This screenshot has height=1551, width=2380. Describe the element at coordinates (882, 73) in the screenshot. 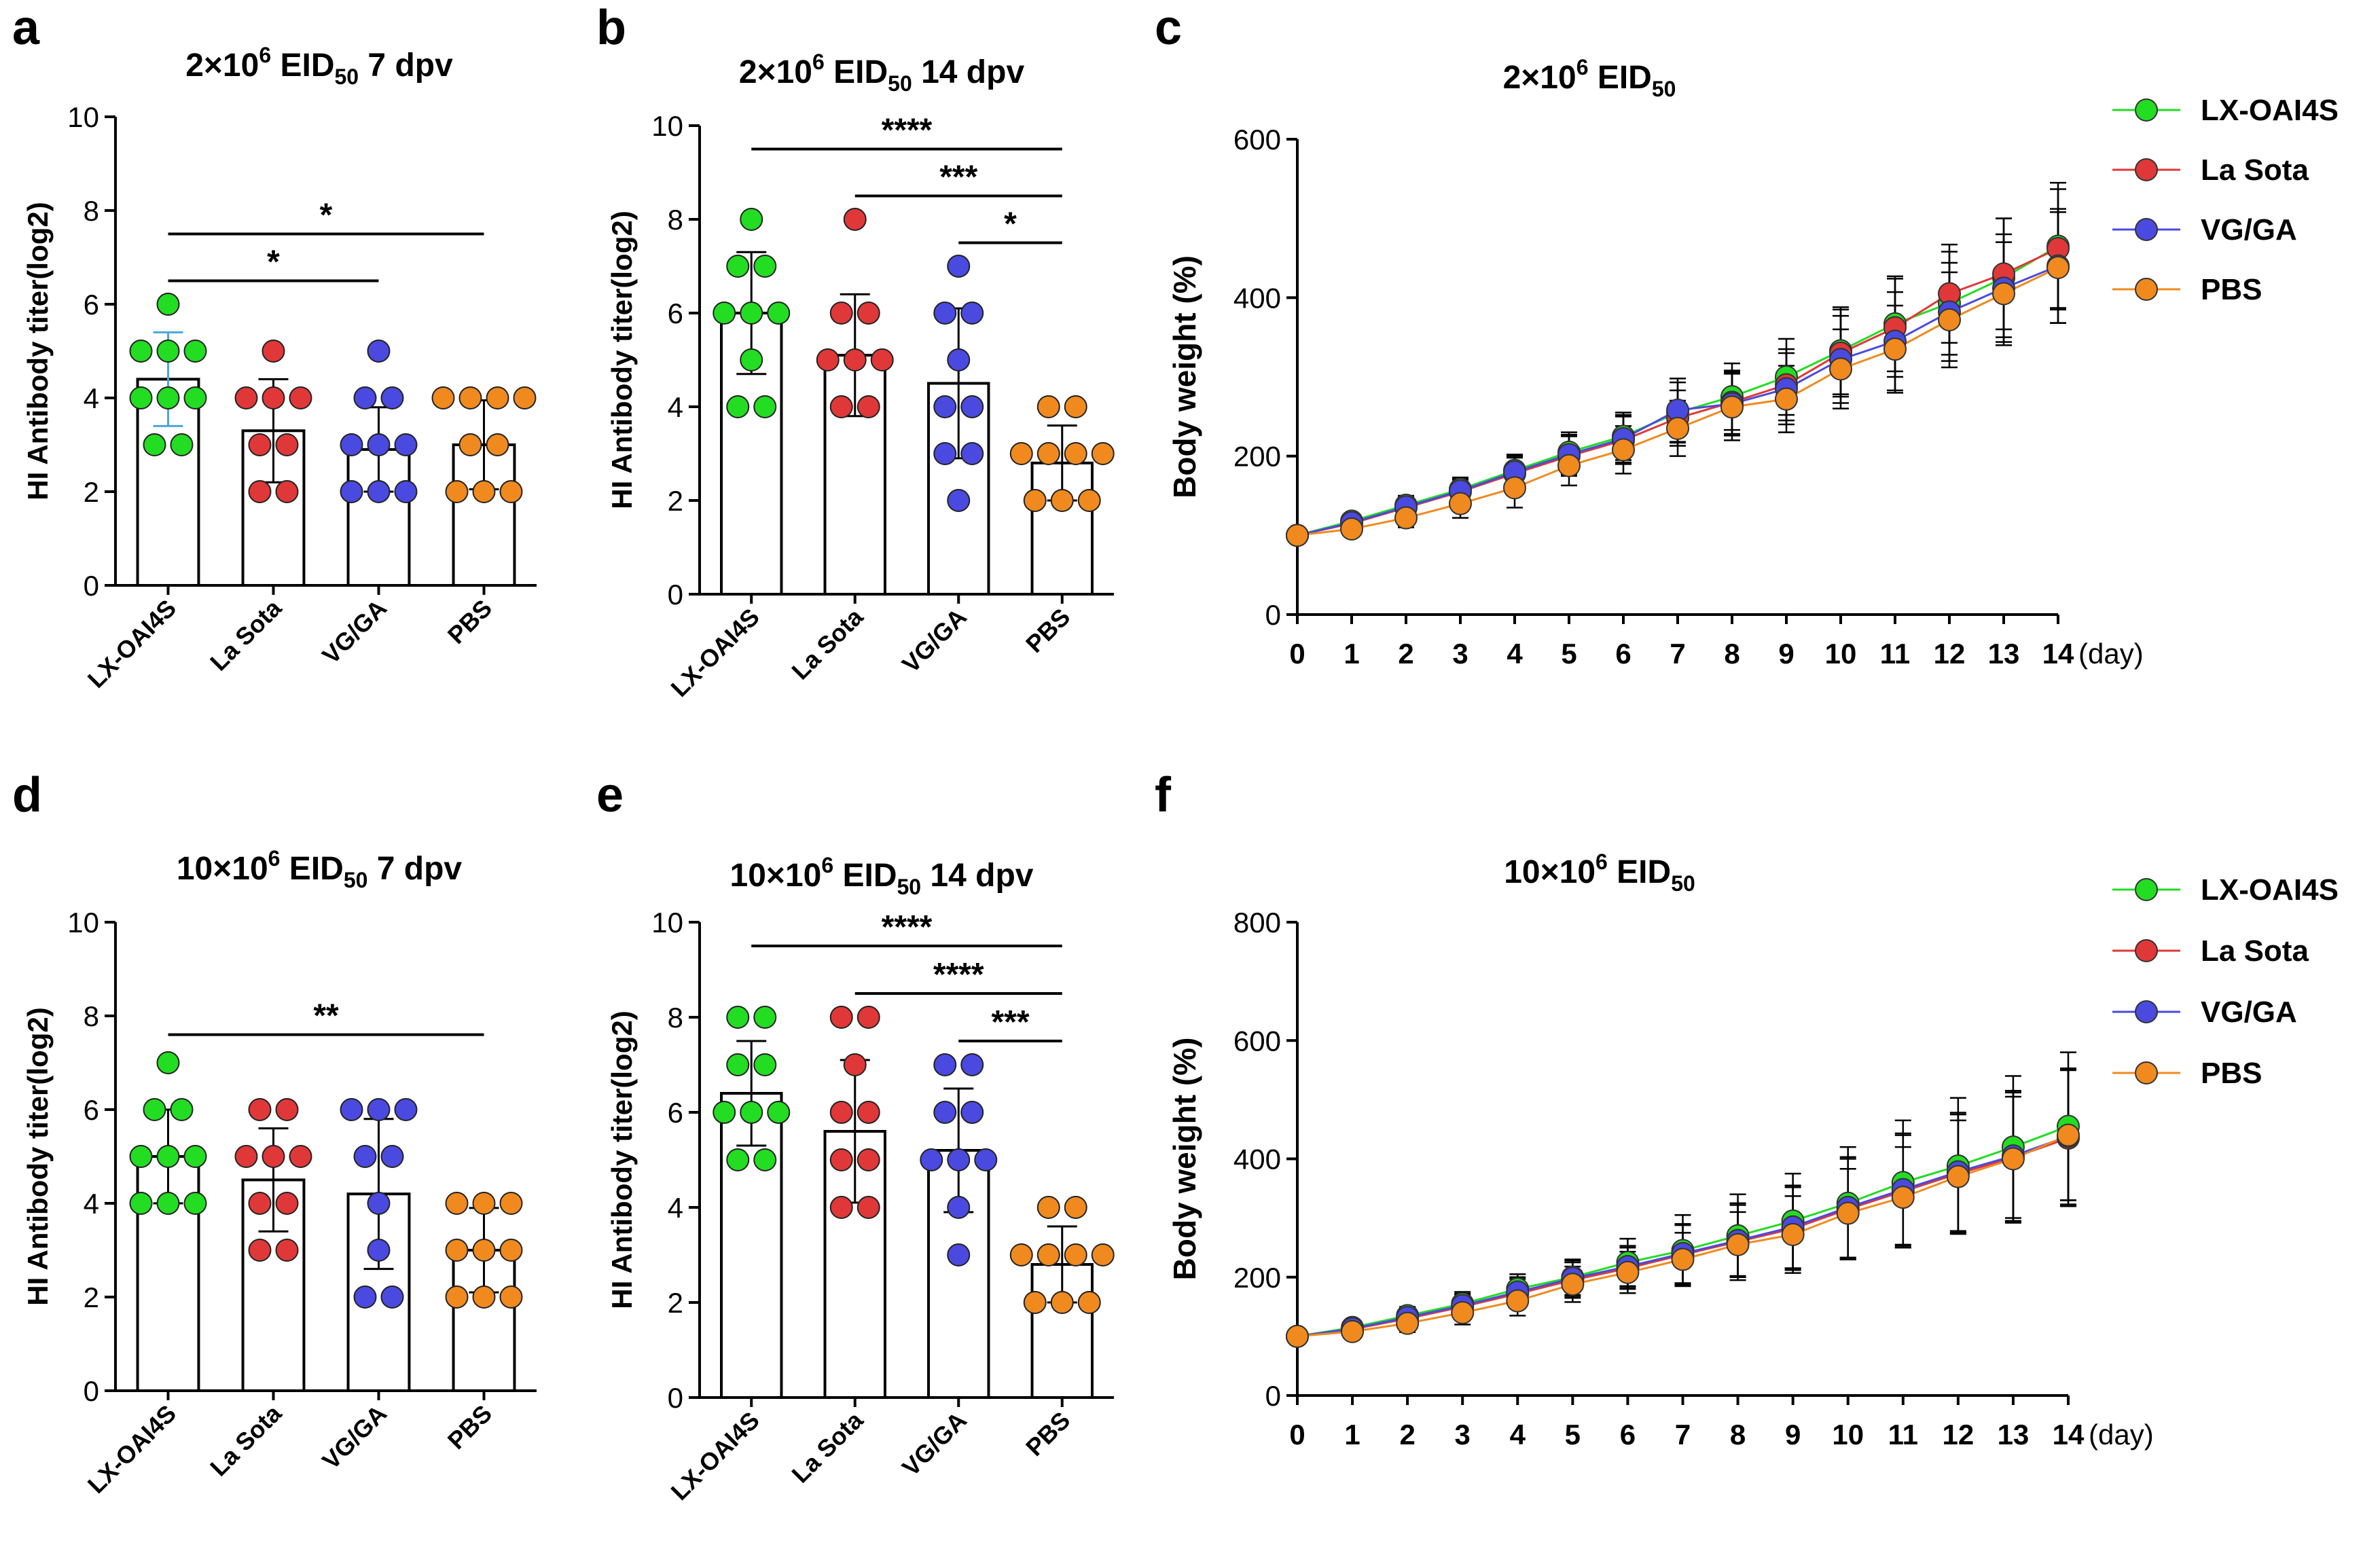

I see `chart-title-b: 2×106 EID50 14 dpv` at that location.